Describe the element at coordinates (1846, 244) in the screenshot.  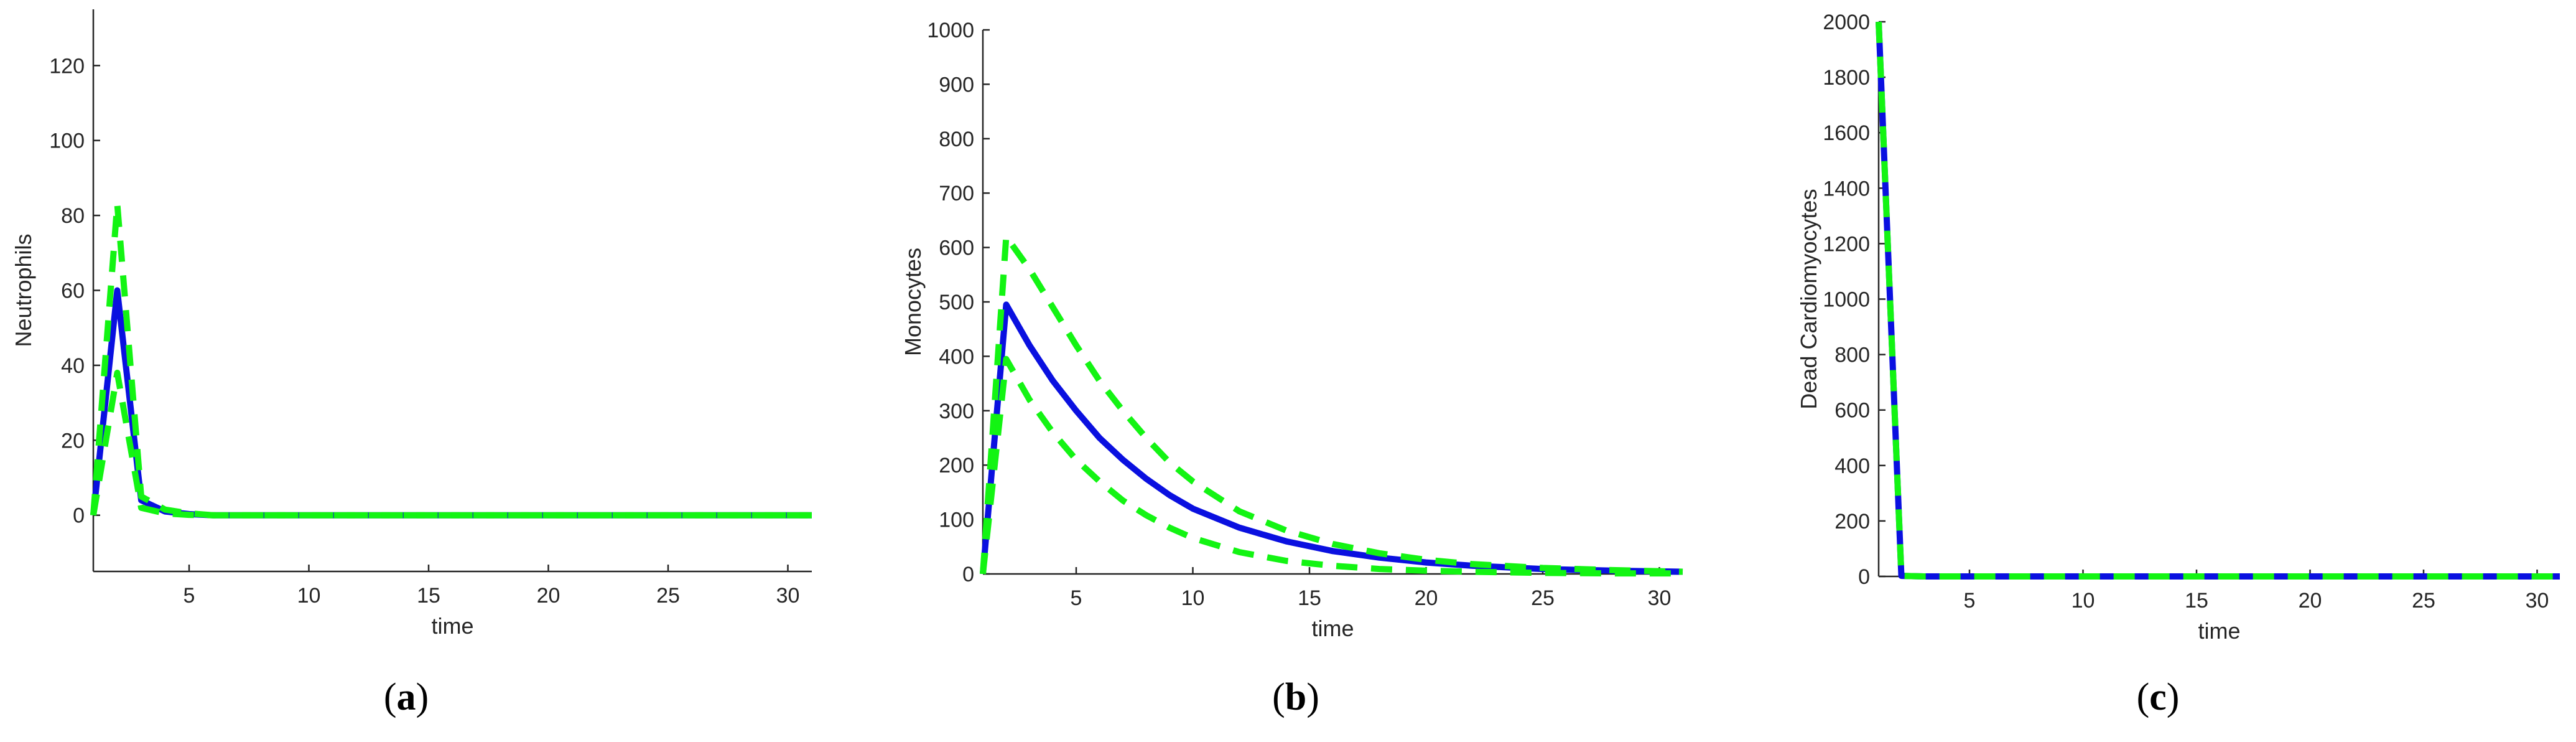
I see `y-tick-label: 1200` at that location.